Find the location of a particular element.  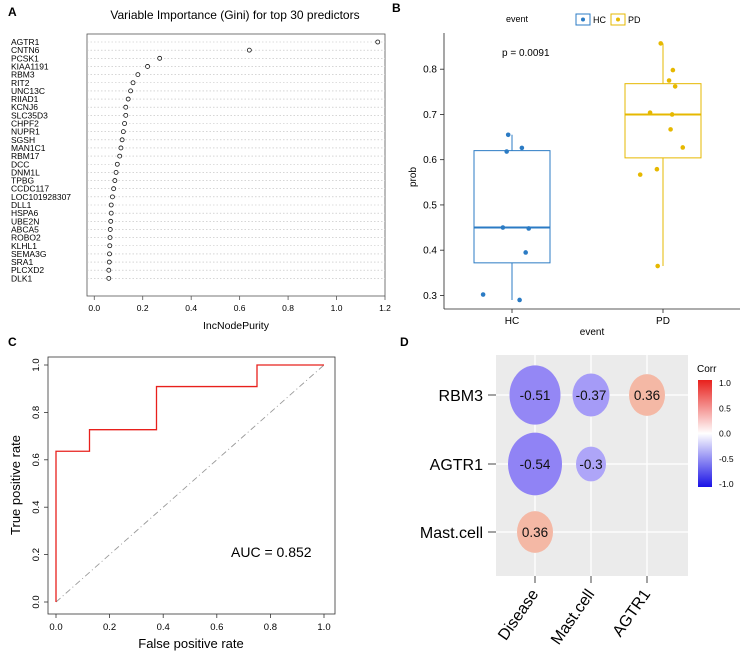

gene-label: SRA1 is located at coordinates (22, 262).